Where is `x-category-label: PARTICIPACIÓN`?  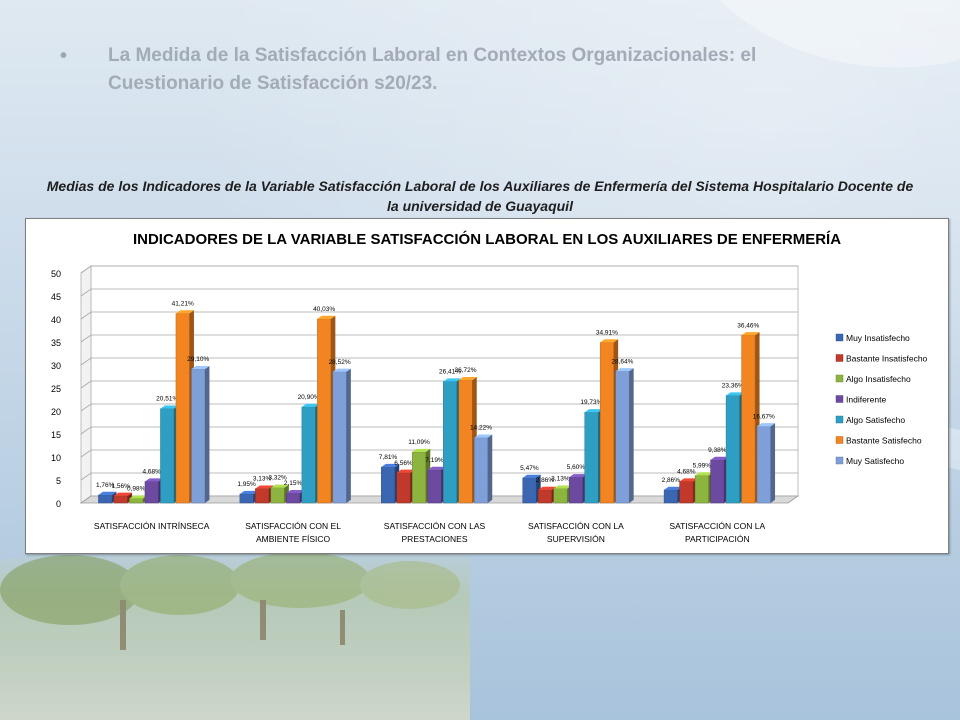 x-category-label: PARTICIPACIÓN is located at coordinates (717, 539).